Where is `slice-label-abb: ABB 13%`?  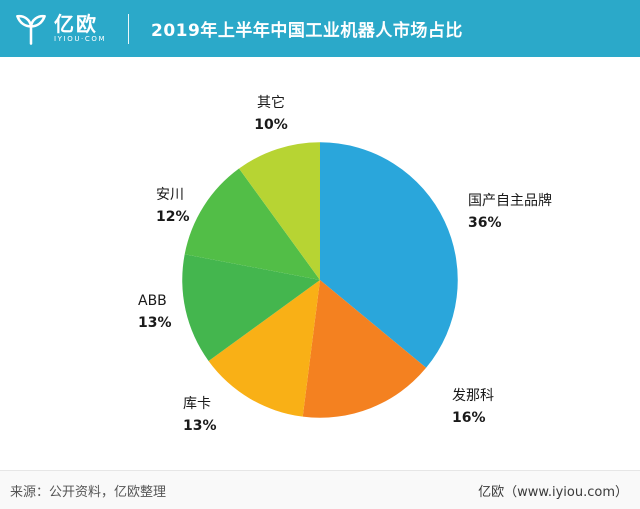 slice-label-abb: ABB 13% is located at coordinates (155, 312).